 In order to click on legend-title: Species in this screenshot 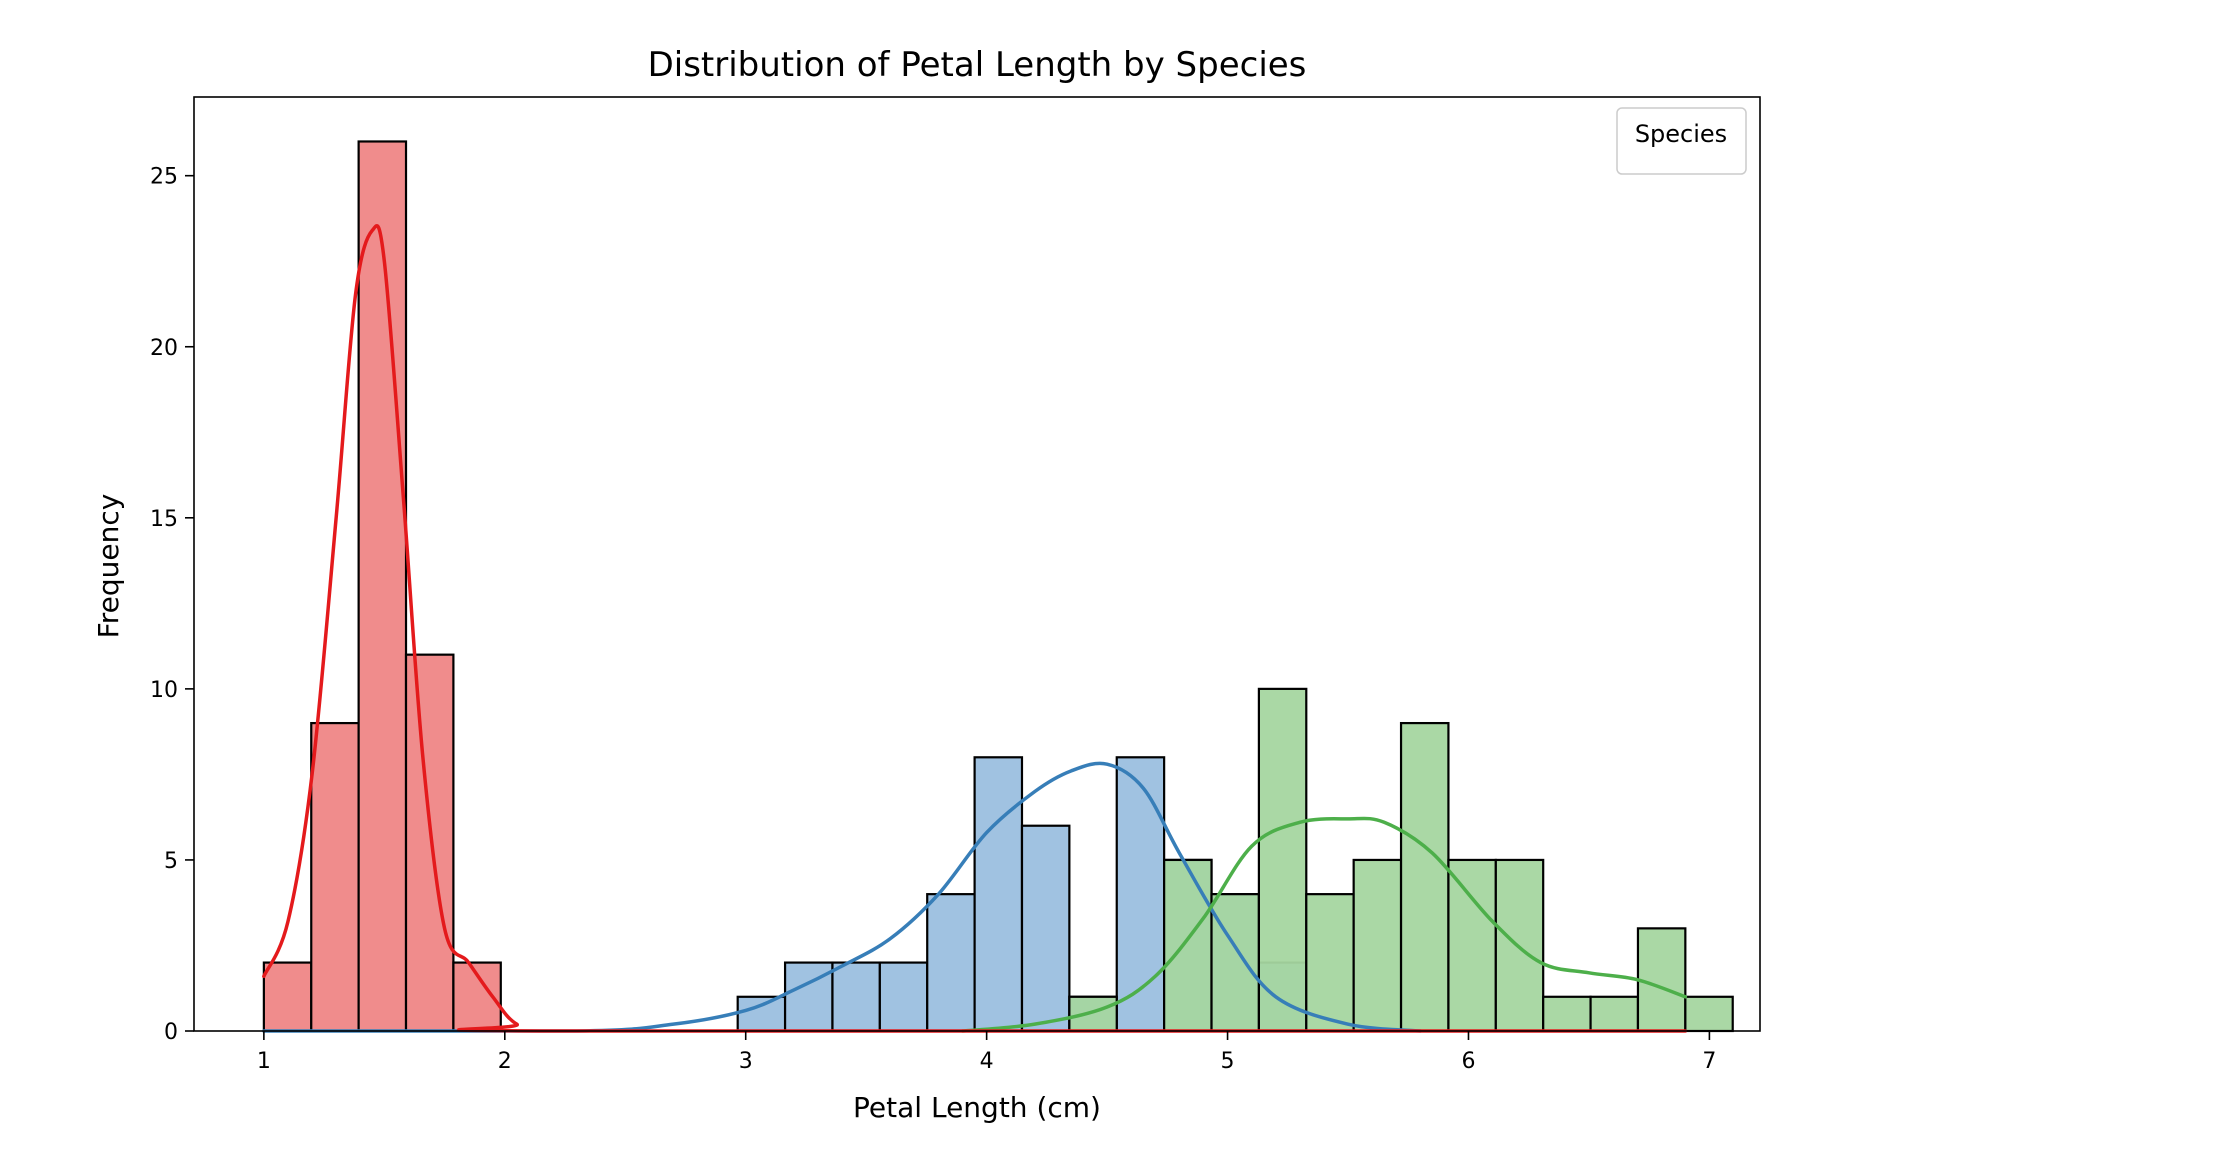, I will do `click(1681, 134)`.